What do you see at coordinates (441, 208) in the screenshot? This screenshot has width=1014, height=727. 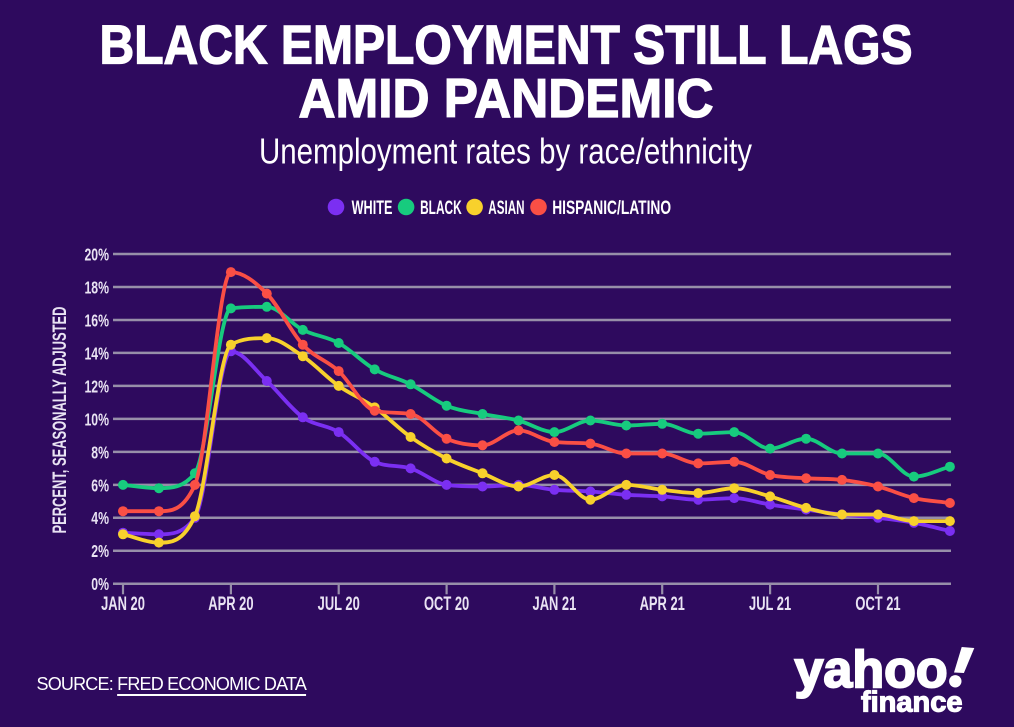 I see `svg-text: BLACK` at bounding box center [441, 208].